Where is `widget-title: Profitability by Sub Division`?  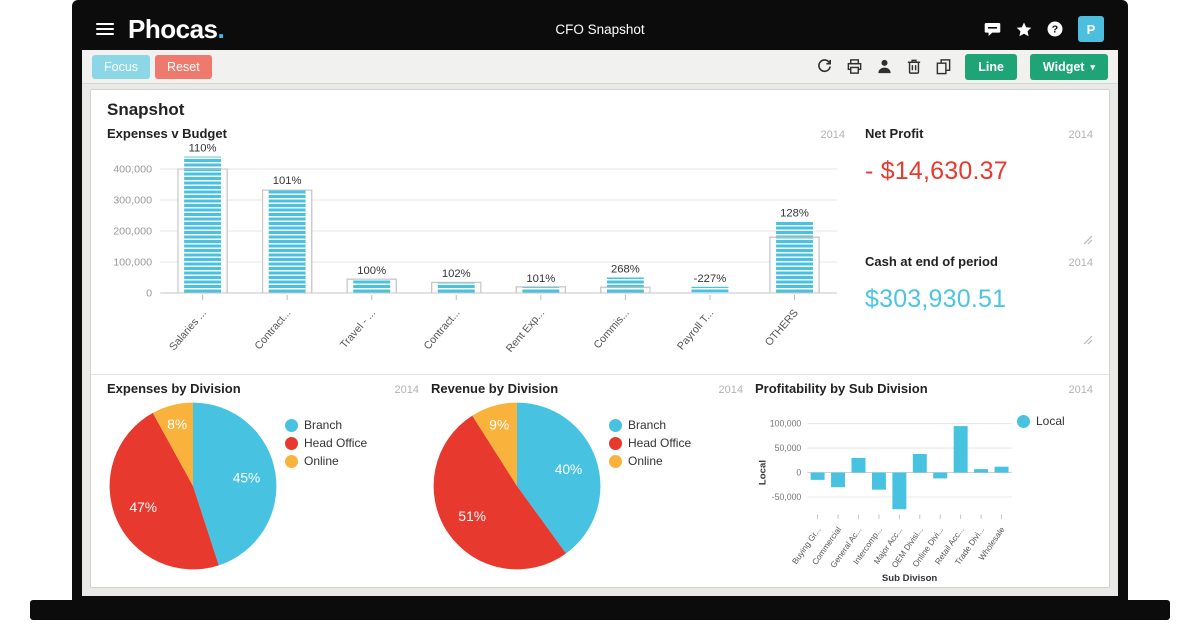
widget-title: Profitability by Sub Division is located at coordinates (841, 388).